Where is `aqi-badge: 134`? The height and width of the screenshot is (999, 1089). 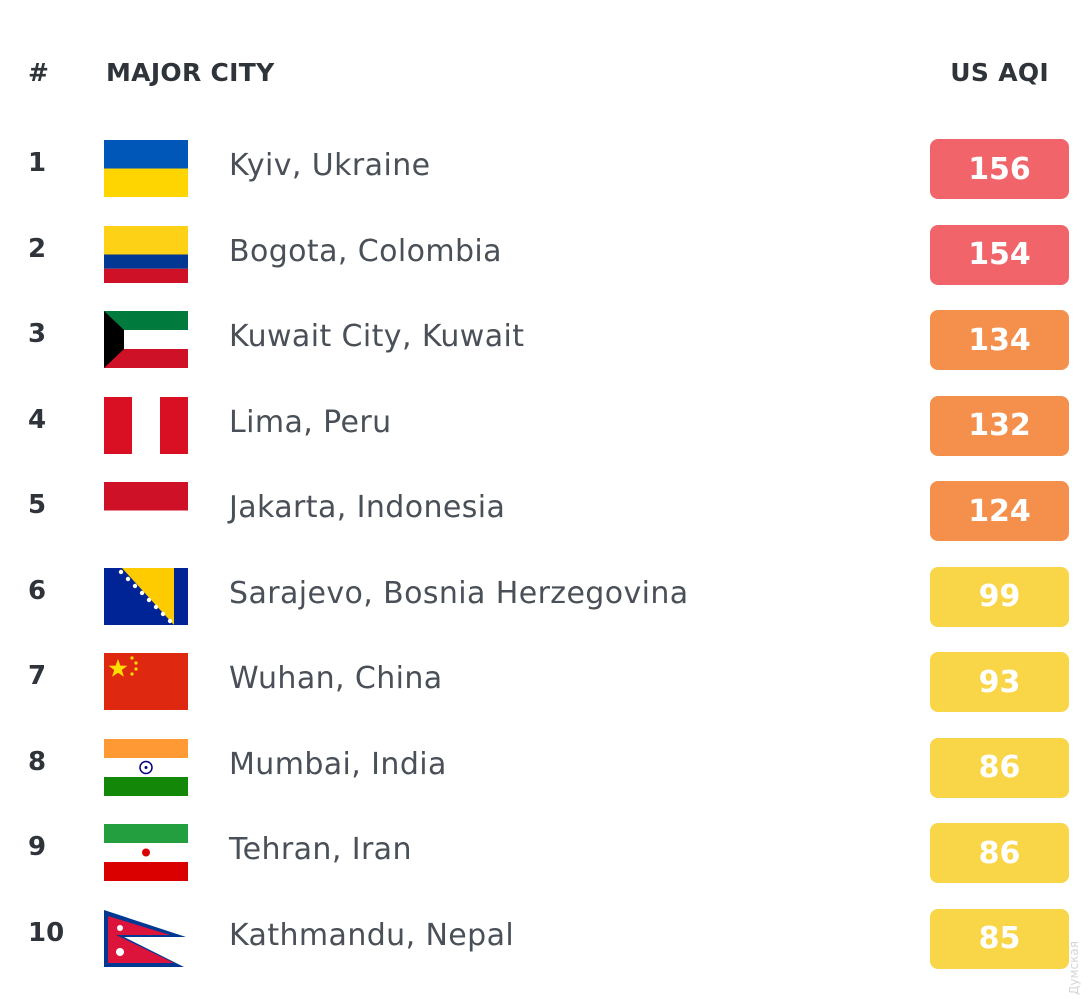 aqi-badge: 134 is located at coordinates (999, 340).